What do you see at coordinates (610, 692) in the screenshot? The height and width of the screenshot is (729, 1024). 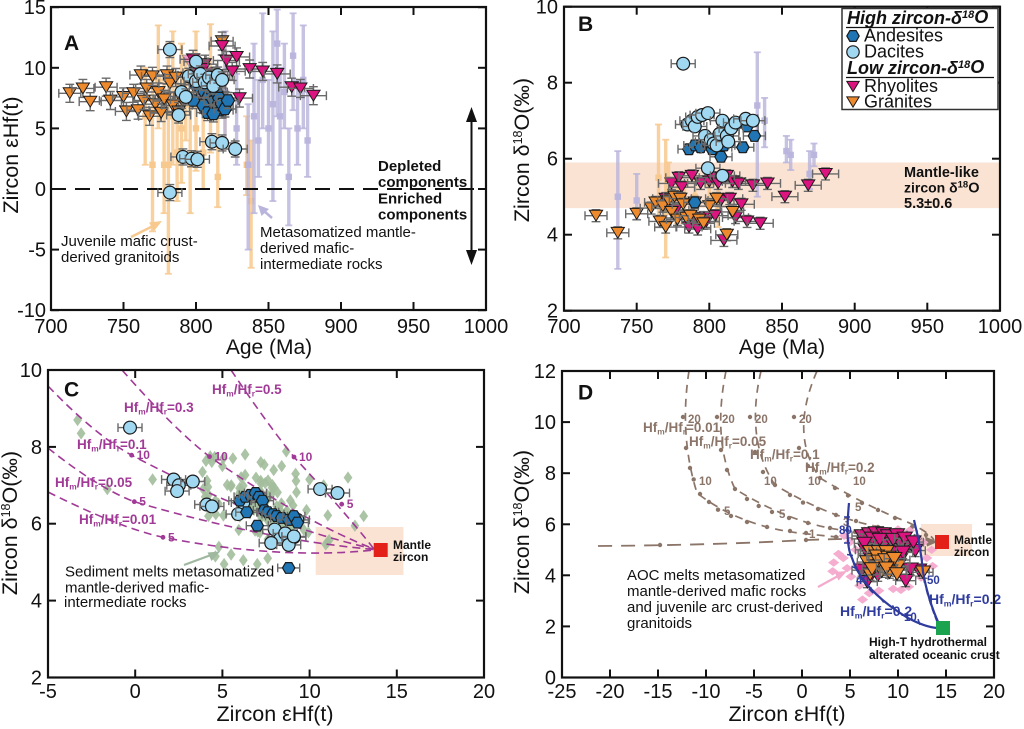 I see `svg-text: -20` at bounding box center [610, 692].